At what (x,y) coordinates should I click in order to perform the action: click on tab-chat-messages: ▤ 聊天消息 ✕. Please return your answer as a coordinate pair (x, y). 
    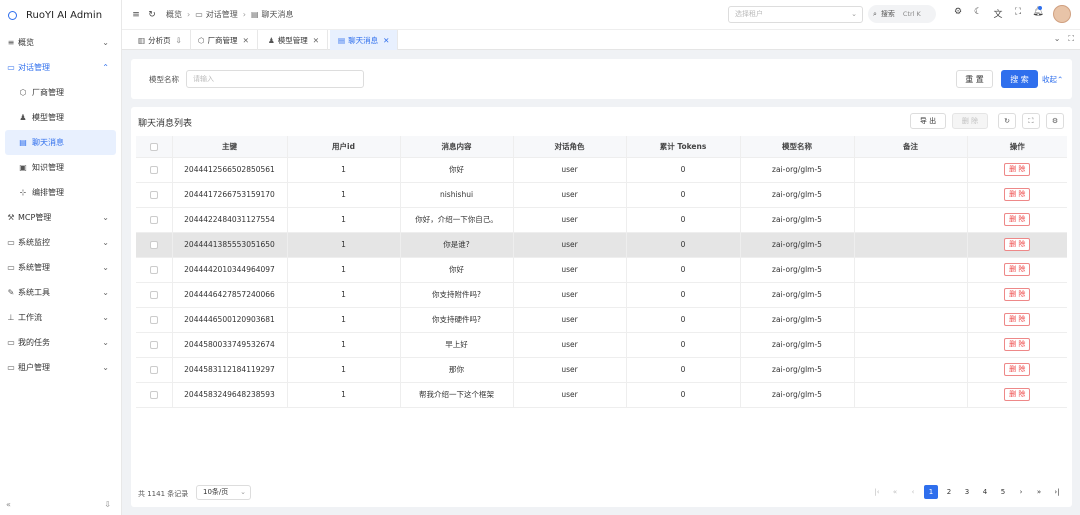
    Looking at the image, I should click on (364, 40).